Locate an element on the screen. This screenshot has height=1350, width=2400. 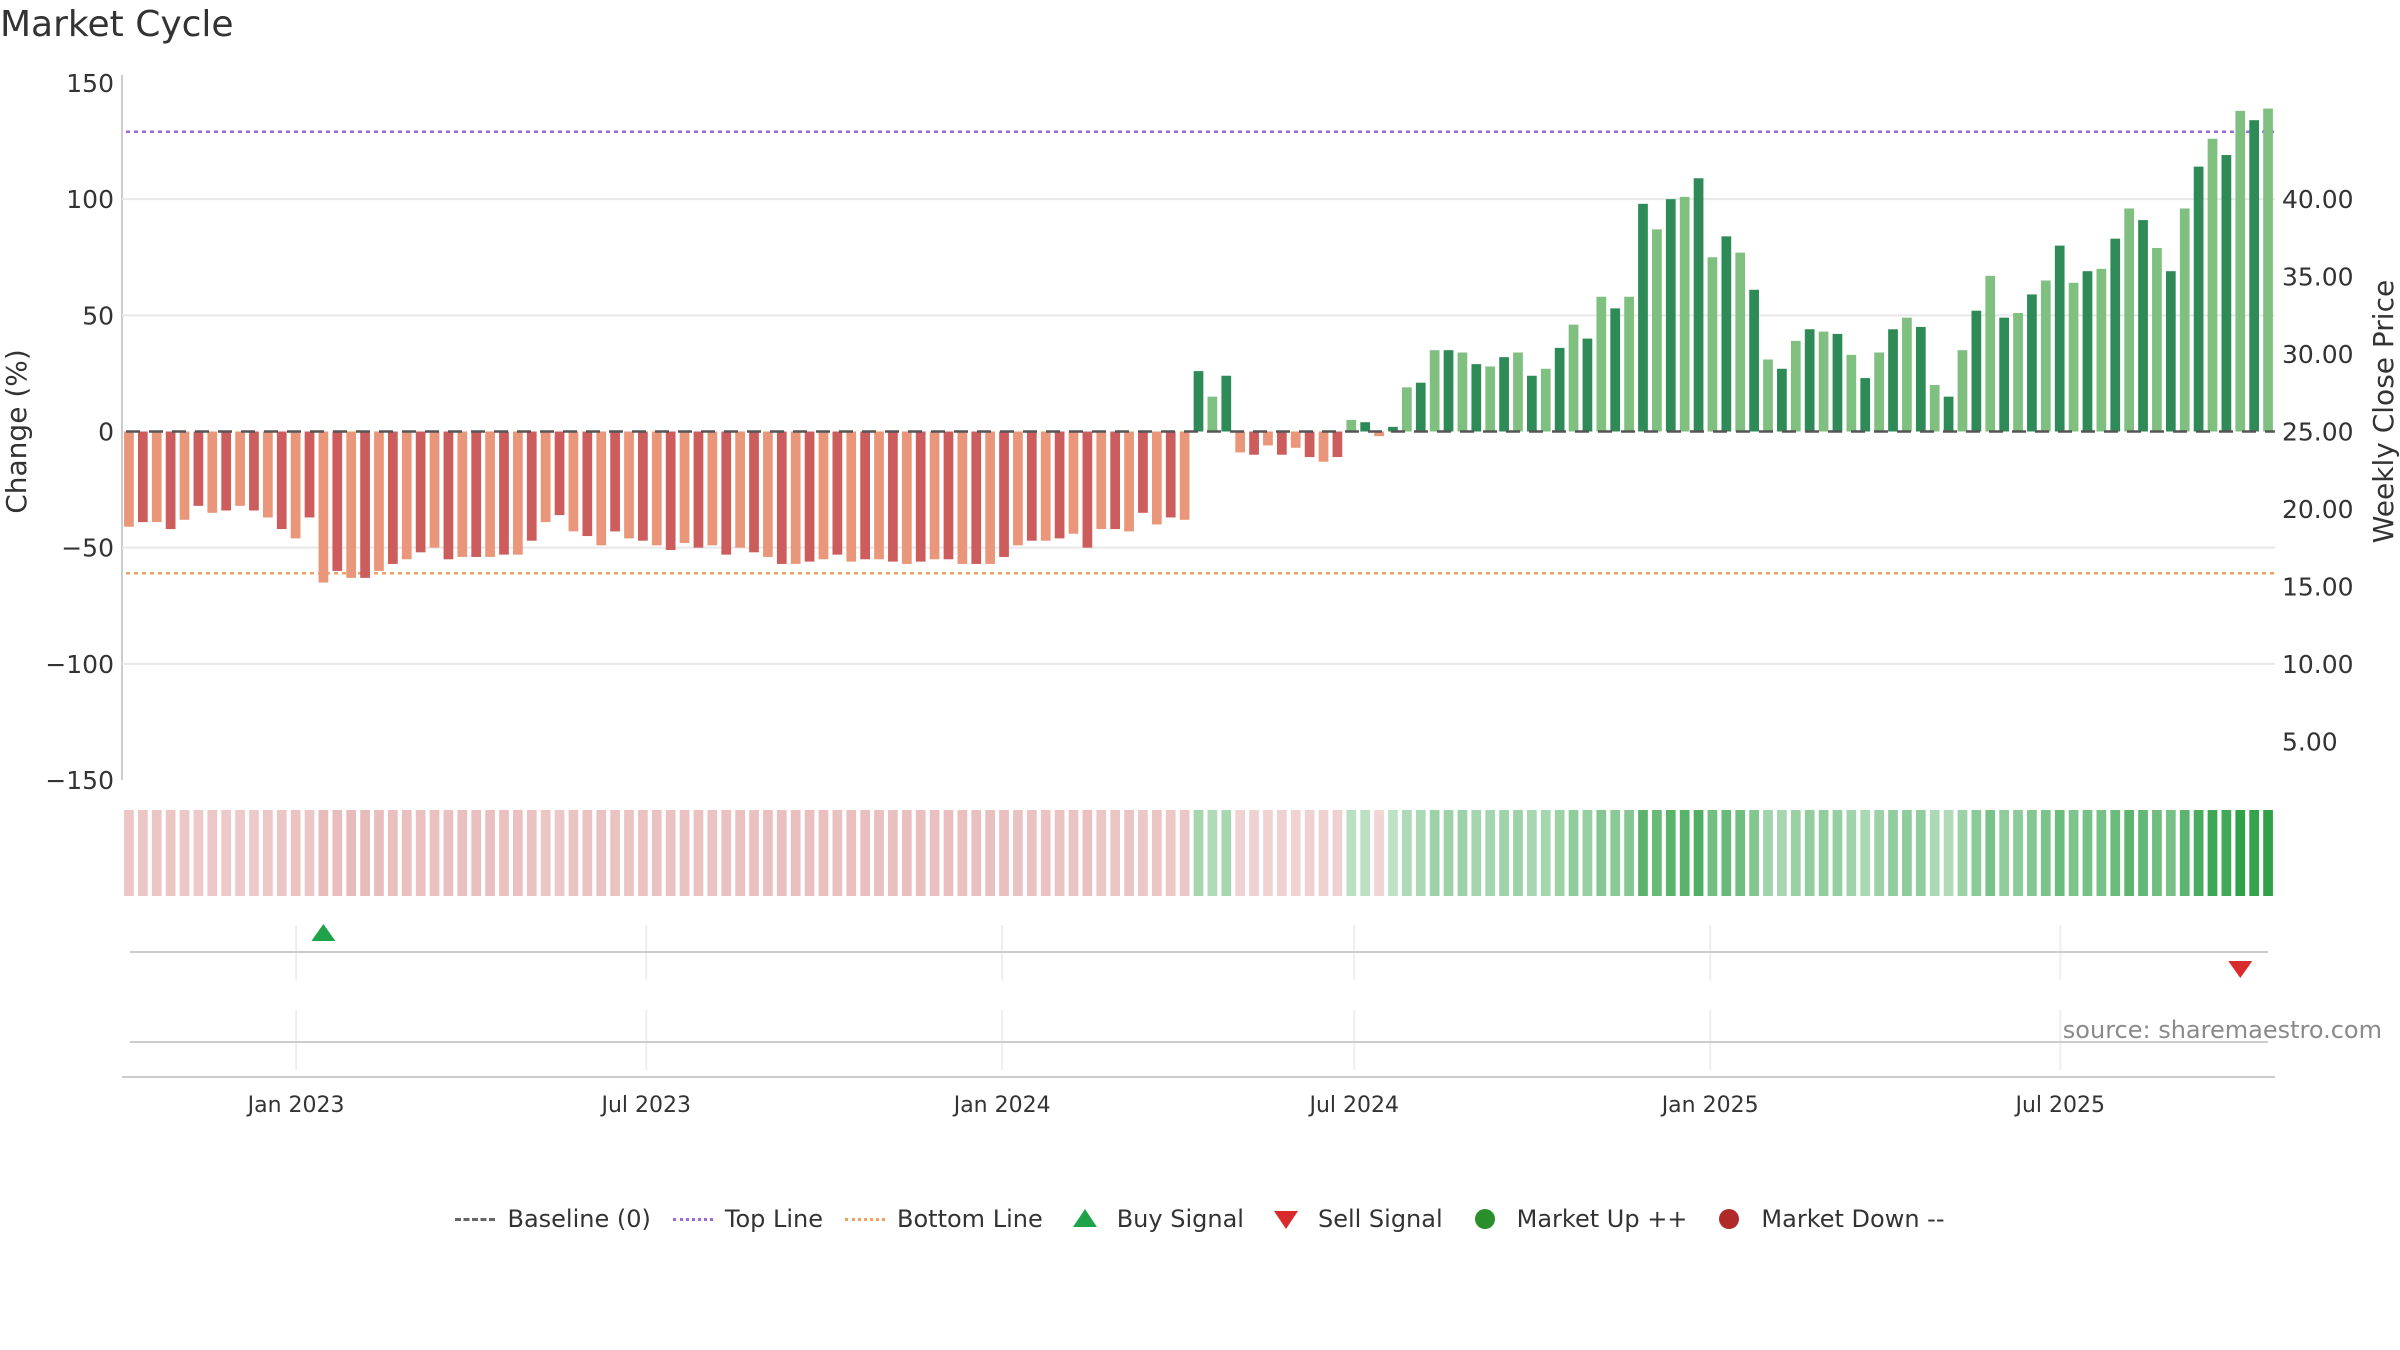
legend-item-bottom-line: Bottom Line is located at coordinates (944, 1219).